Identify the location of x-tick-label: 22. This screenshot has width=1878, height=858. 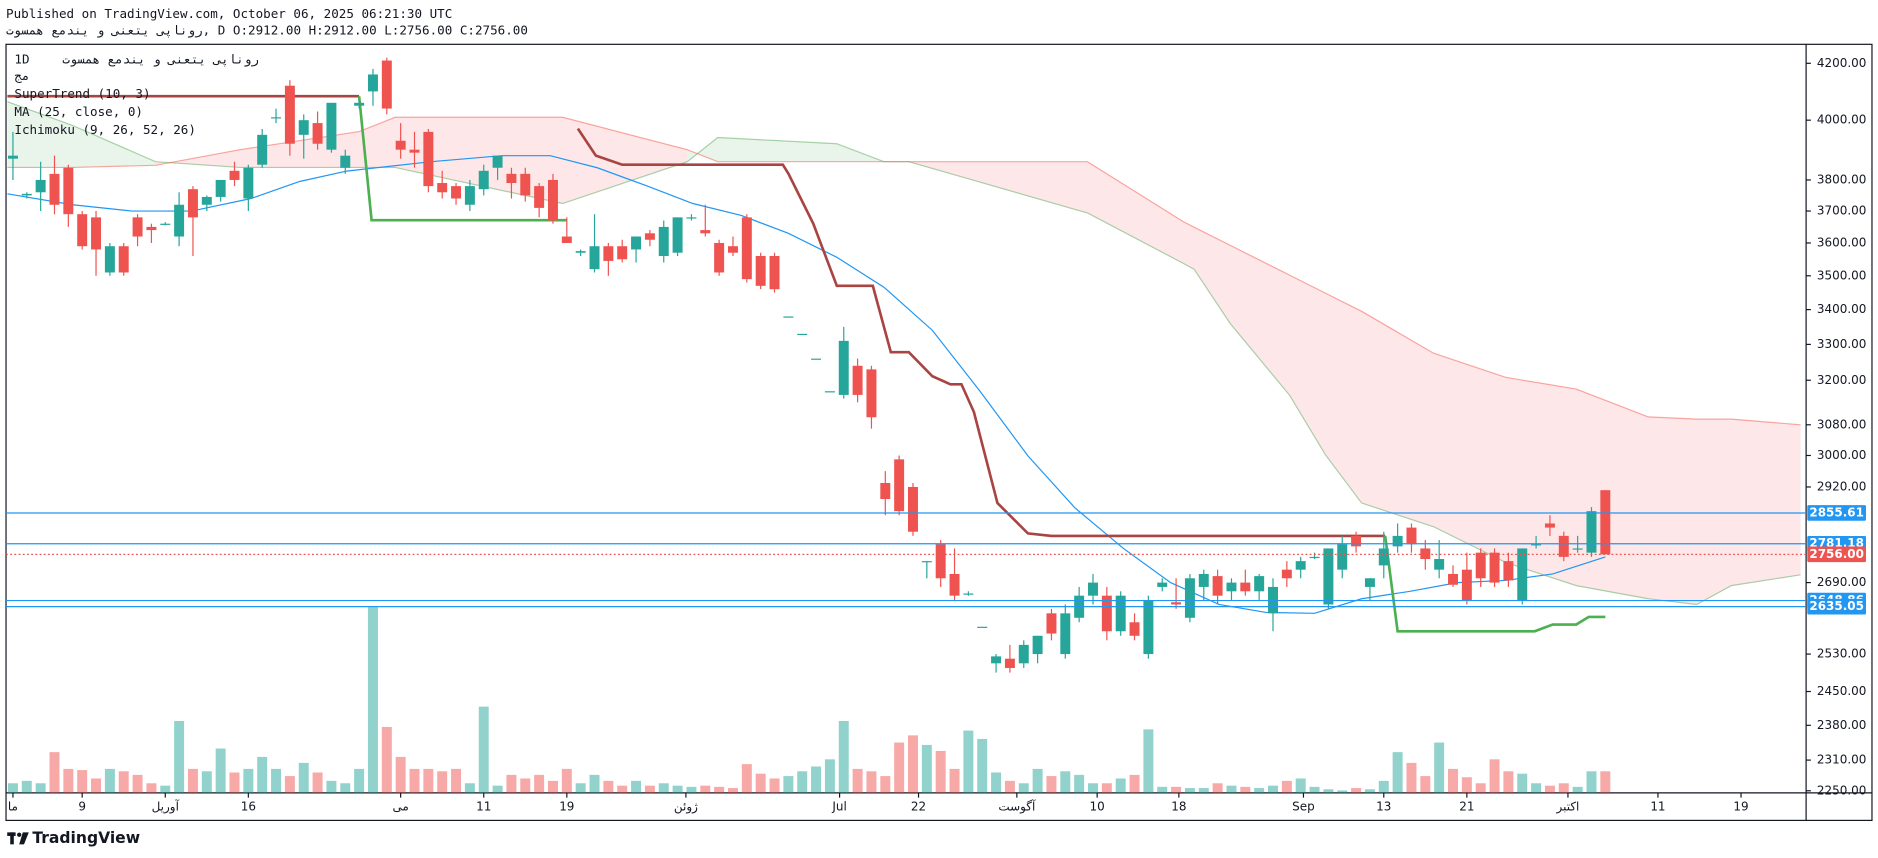
(918, 807).